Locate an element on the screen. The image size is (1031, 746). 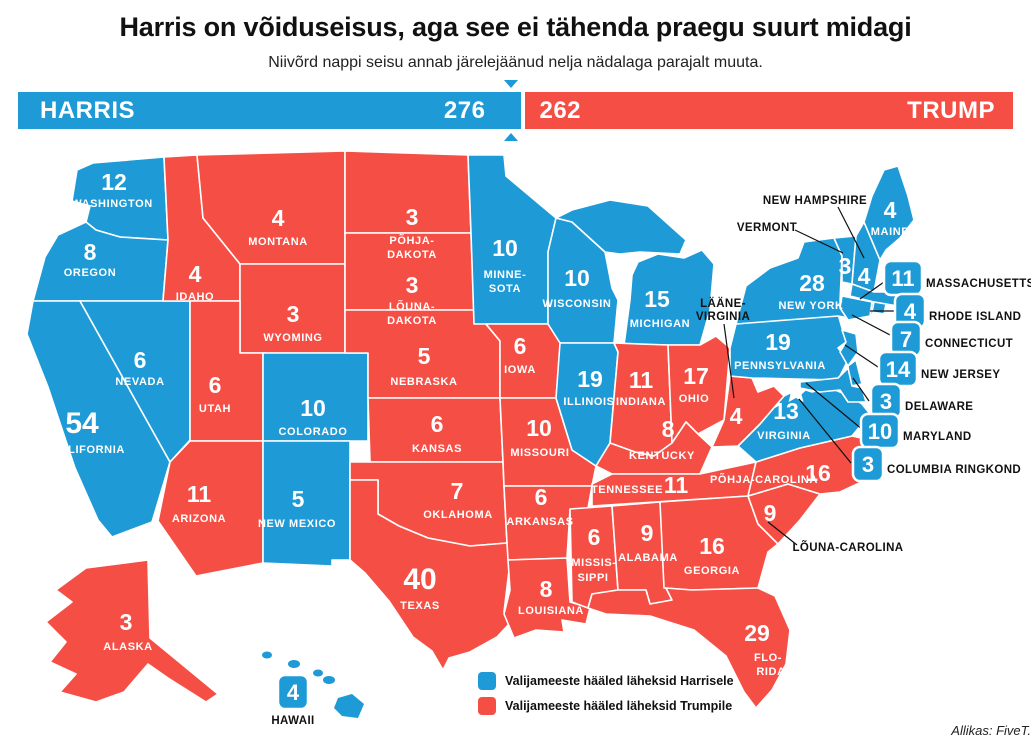
votes-south-dakota: 3 is located at coordinates (412, 285).